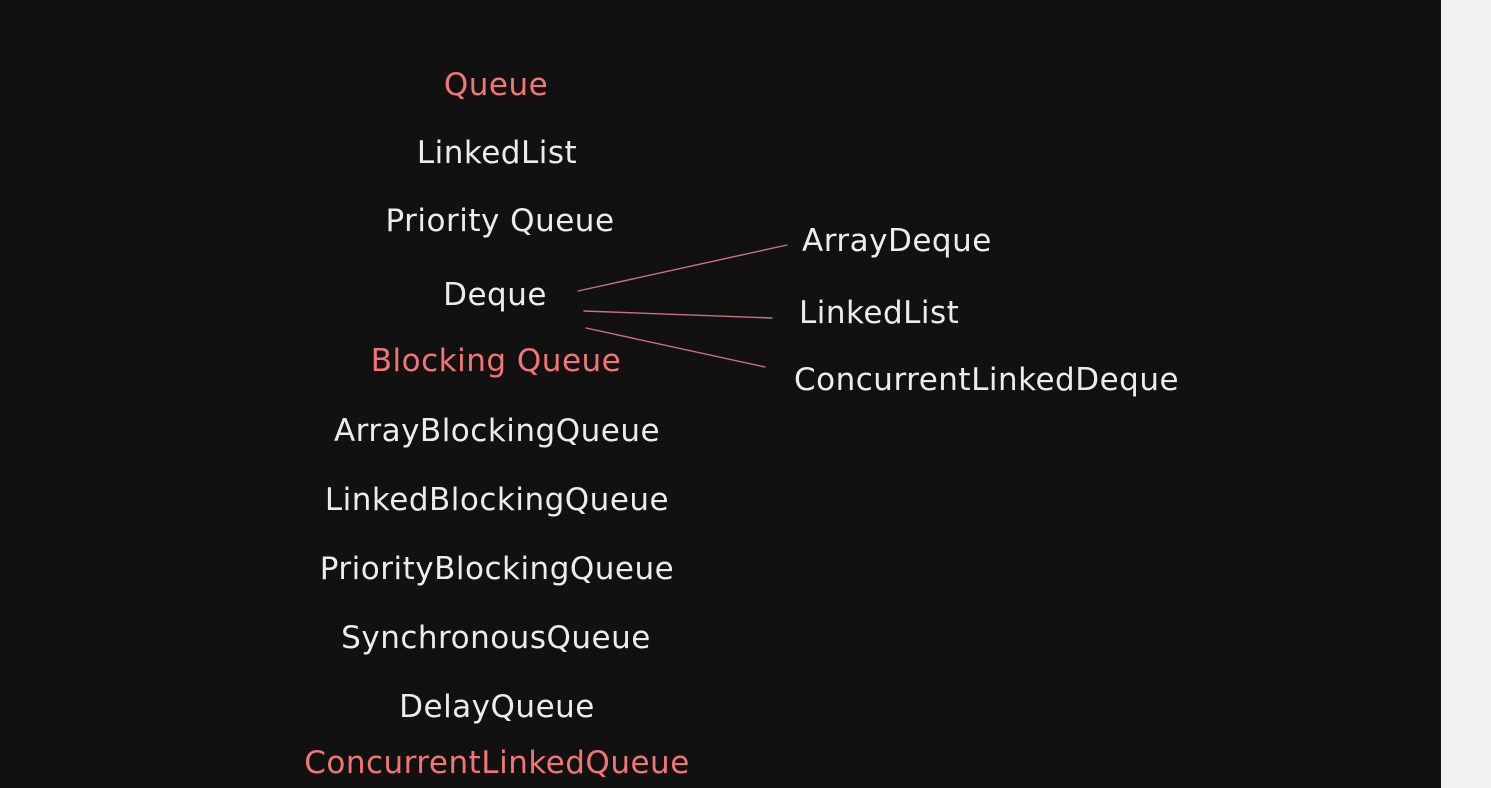  I want to click on connector-deque-linkedlist, so click(678, 314).